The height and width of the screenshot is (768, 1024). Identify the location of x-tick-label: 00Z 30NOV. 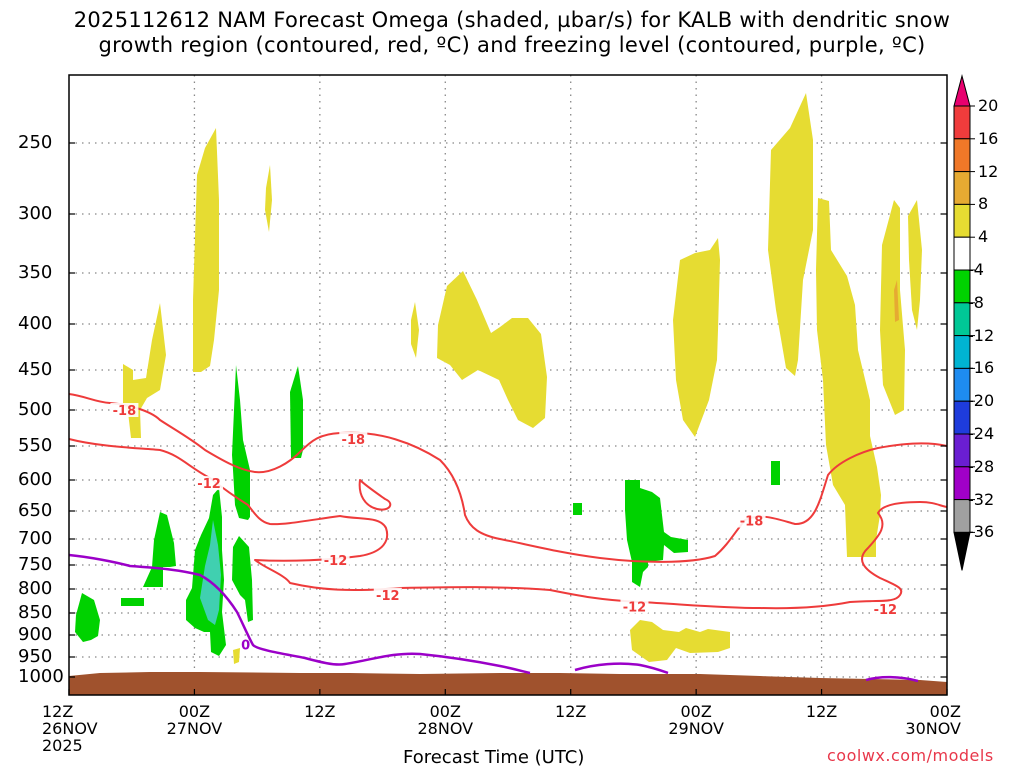
(933, 720).